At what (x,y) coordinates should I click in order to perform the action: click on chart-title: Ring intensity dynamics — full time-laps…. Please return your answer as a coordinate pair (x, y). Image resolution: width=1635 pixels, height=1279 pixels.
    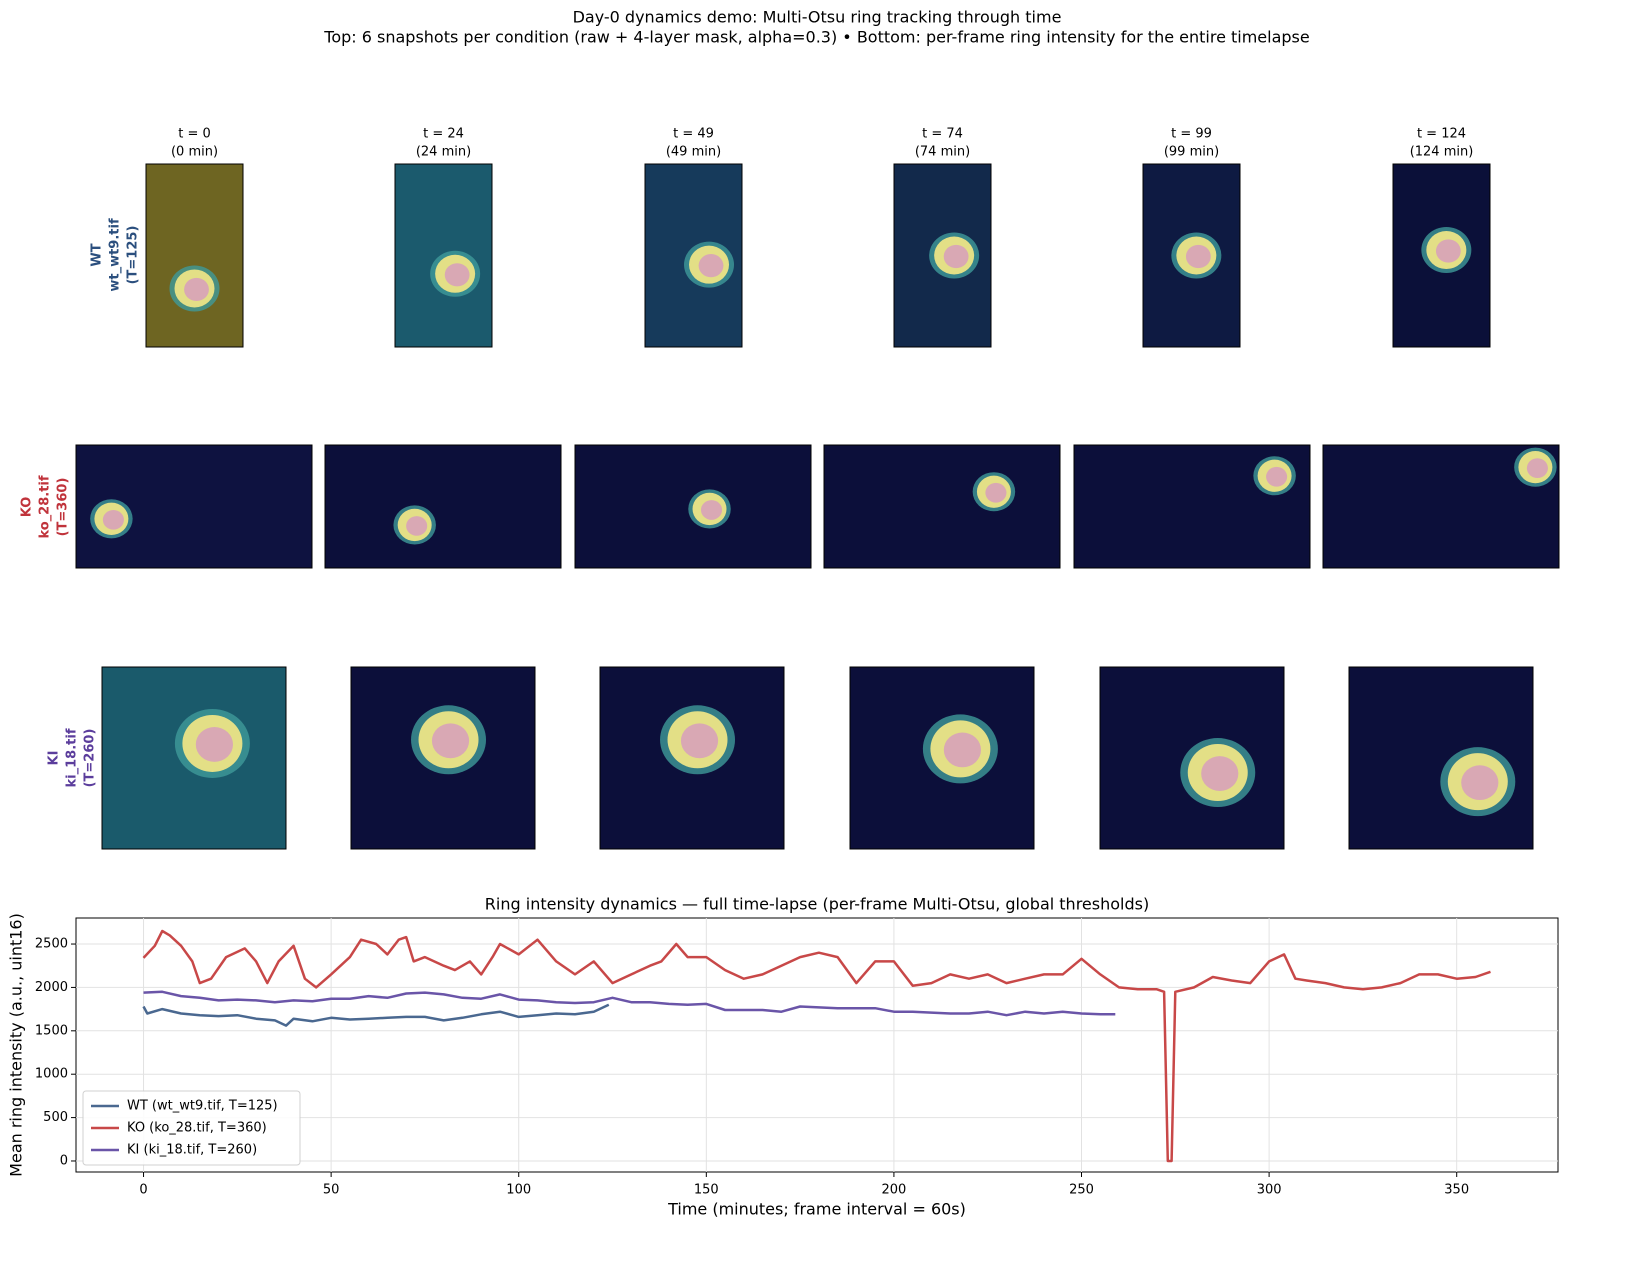
    Looking at the image, I should click on (817, 904).